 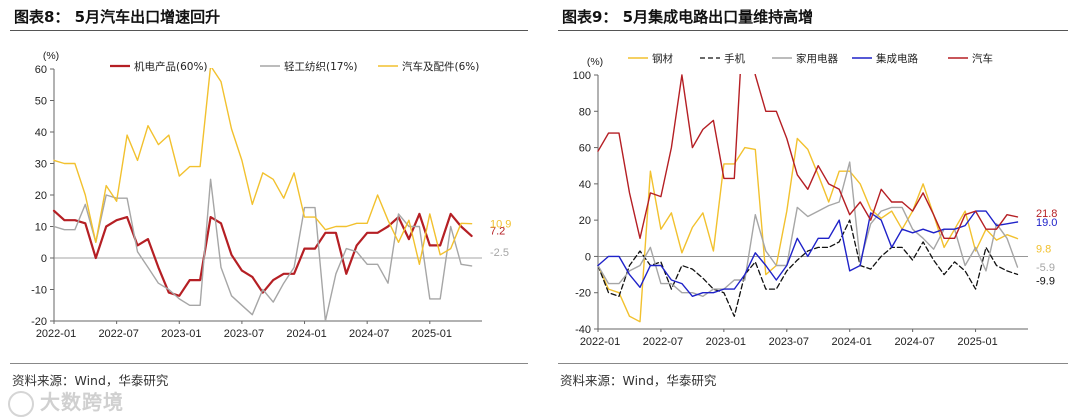 What do you see at coordinates (306, 334) in the screenshot?
I see `left-x-tick-label: 2024-01` at bounding box center [306, 334].